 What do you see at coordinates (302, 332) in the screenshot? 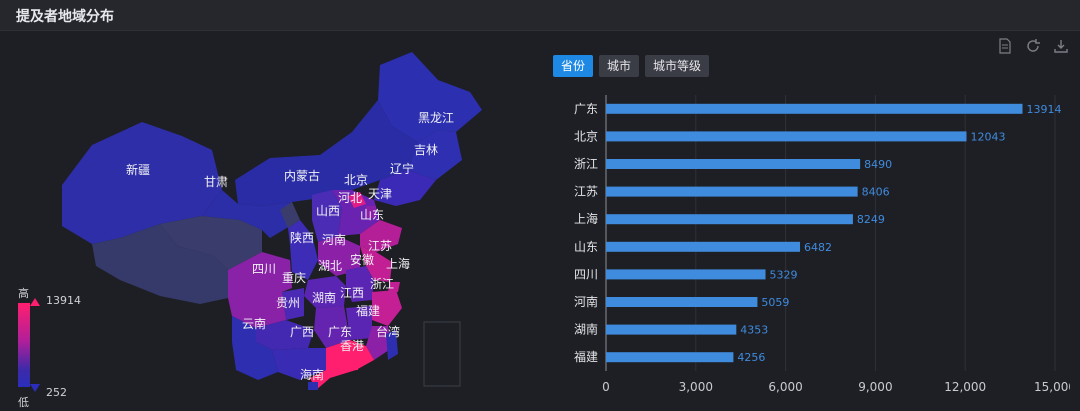
I see `label-guangxi: 广西` at bounding box center [302, 332].